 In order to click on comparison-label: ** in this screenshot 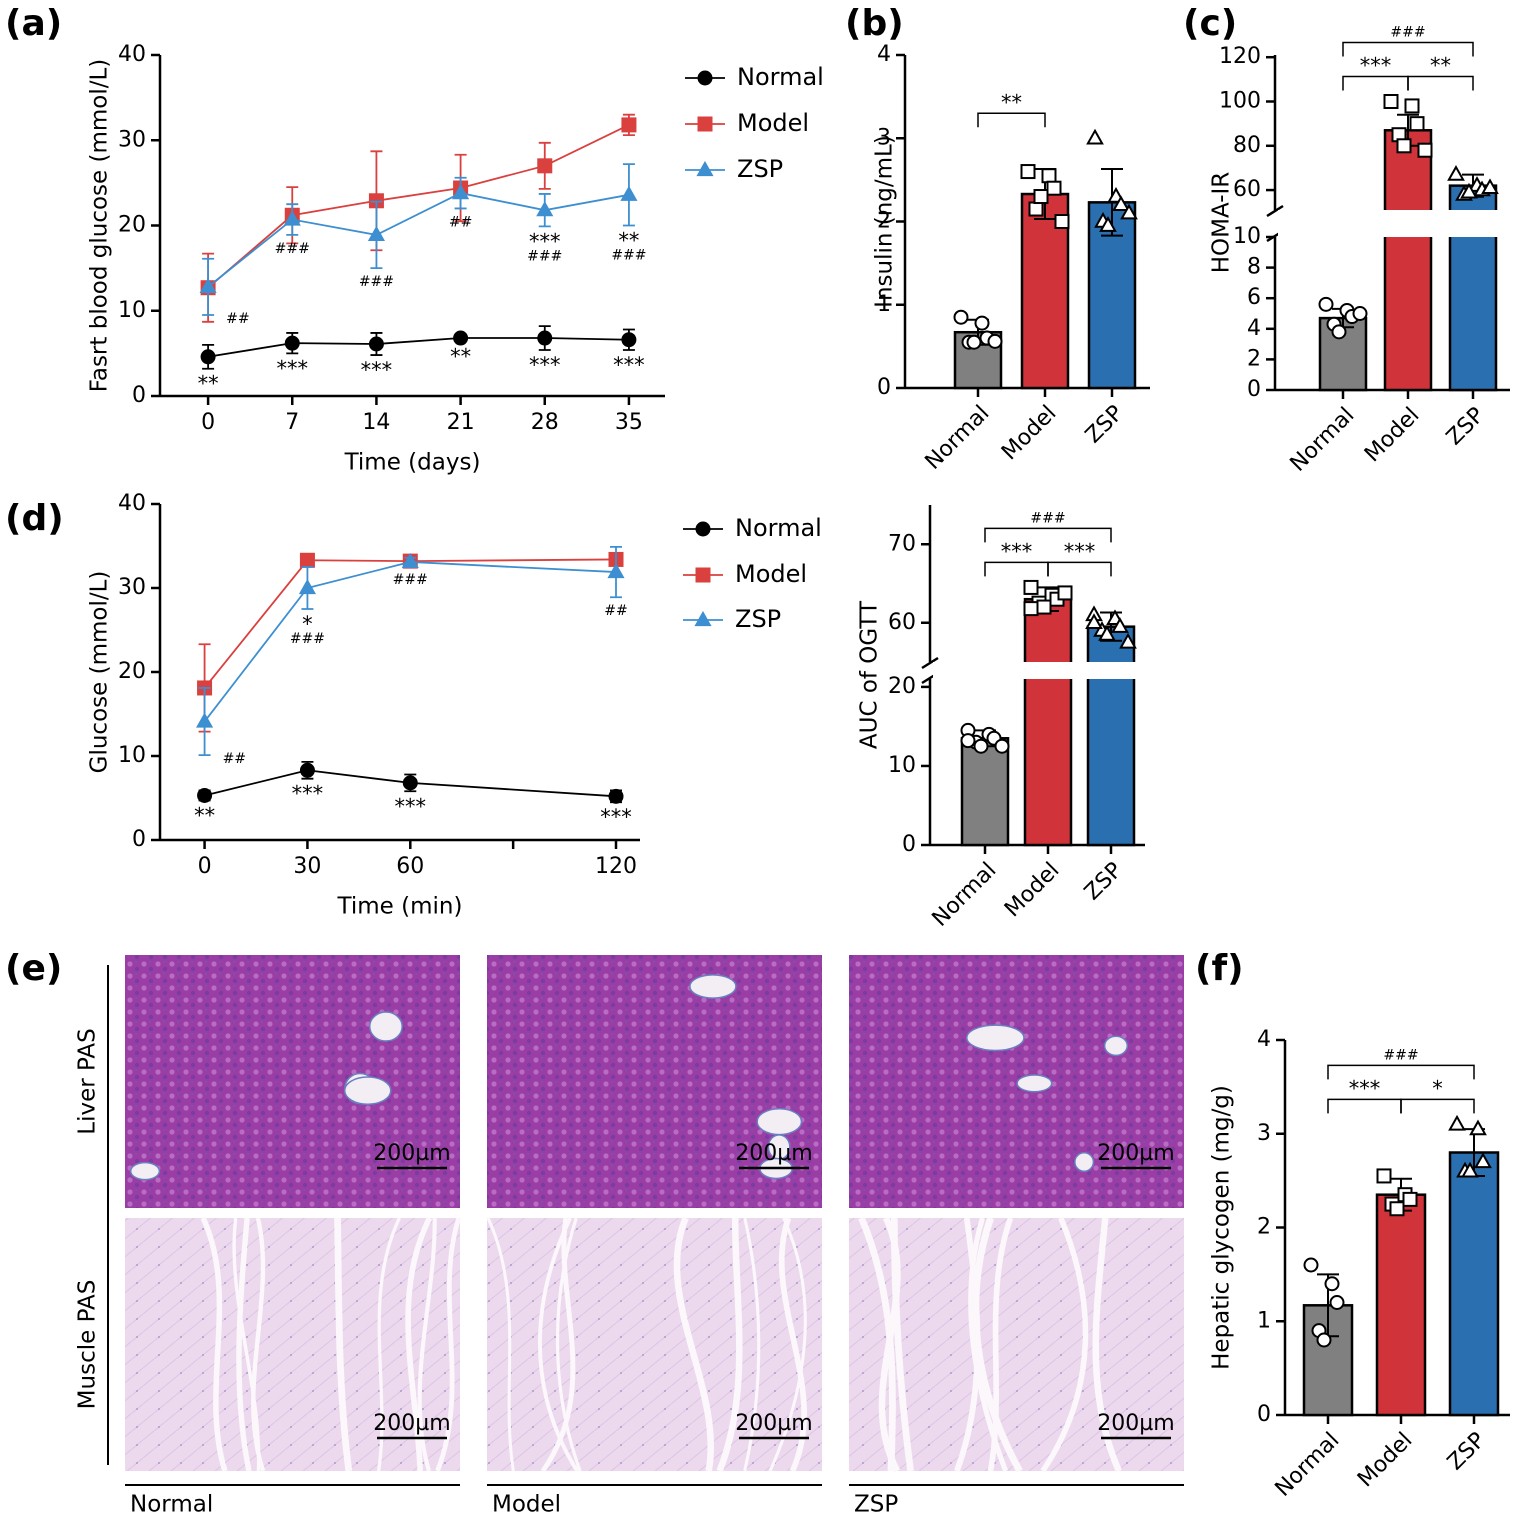, I will do `click(1011, 102)`.